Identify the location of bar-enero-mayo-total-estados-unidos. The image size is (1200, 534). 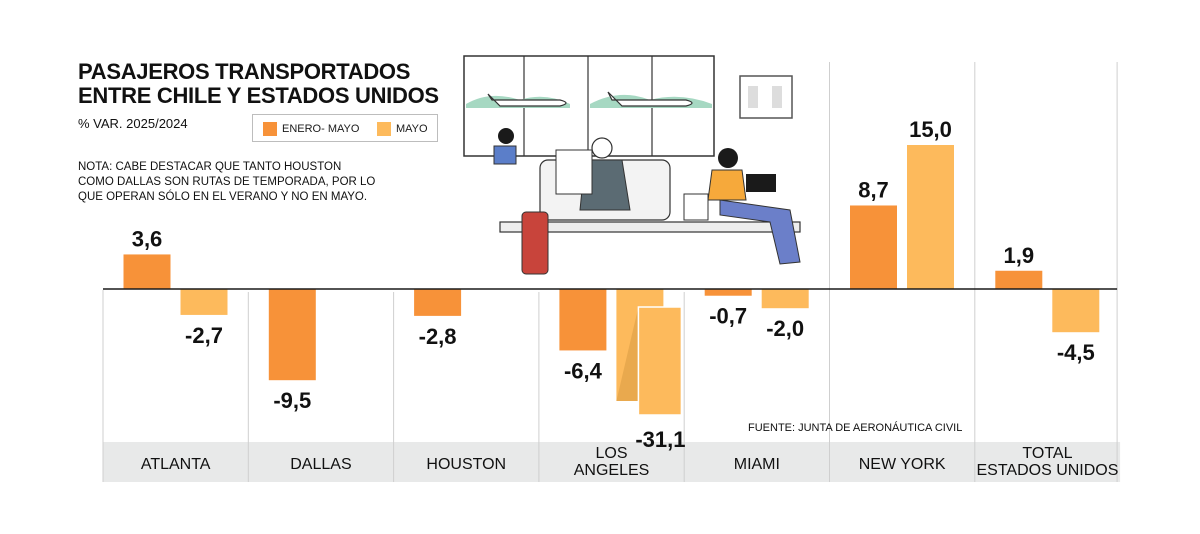
(1019, 279).